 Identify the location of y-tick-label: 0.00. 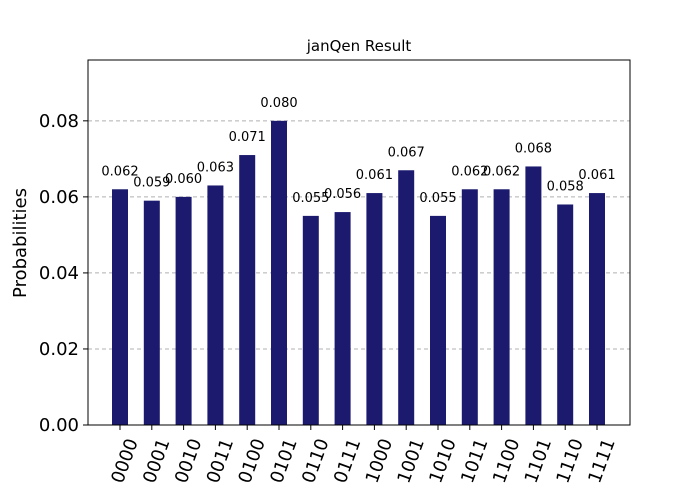
(59, 425).